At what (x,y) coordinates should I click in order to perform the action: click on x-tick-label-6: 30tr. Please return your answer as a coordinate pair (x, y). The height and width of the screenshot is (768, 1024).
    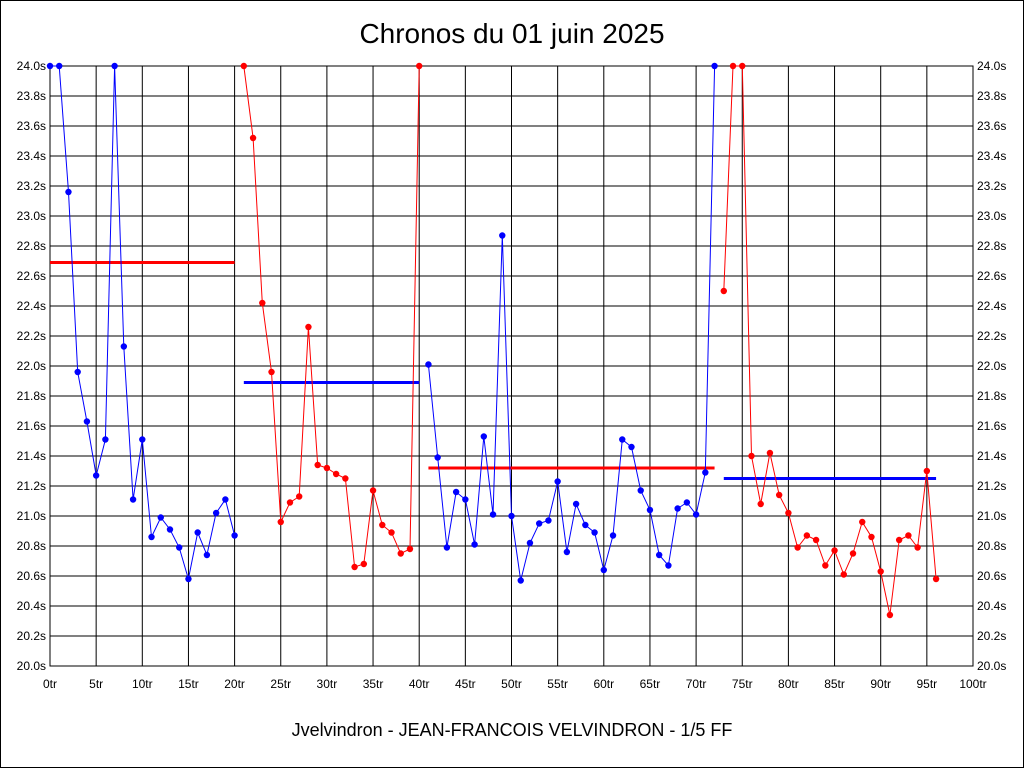
    Looking at the image, I should click on (327, 684).